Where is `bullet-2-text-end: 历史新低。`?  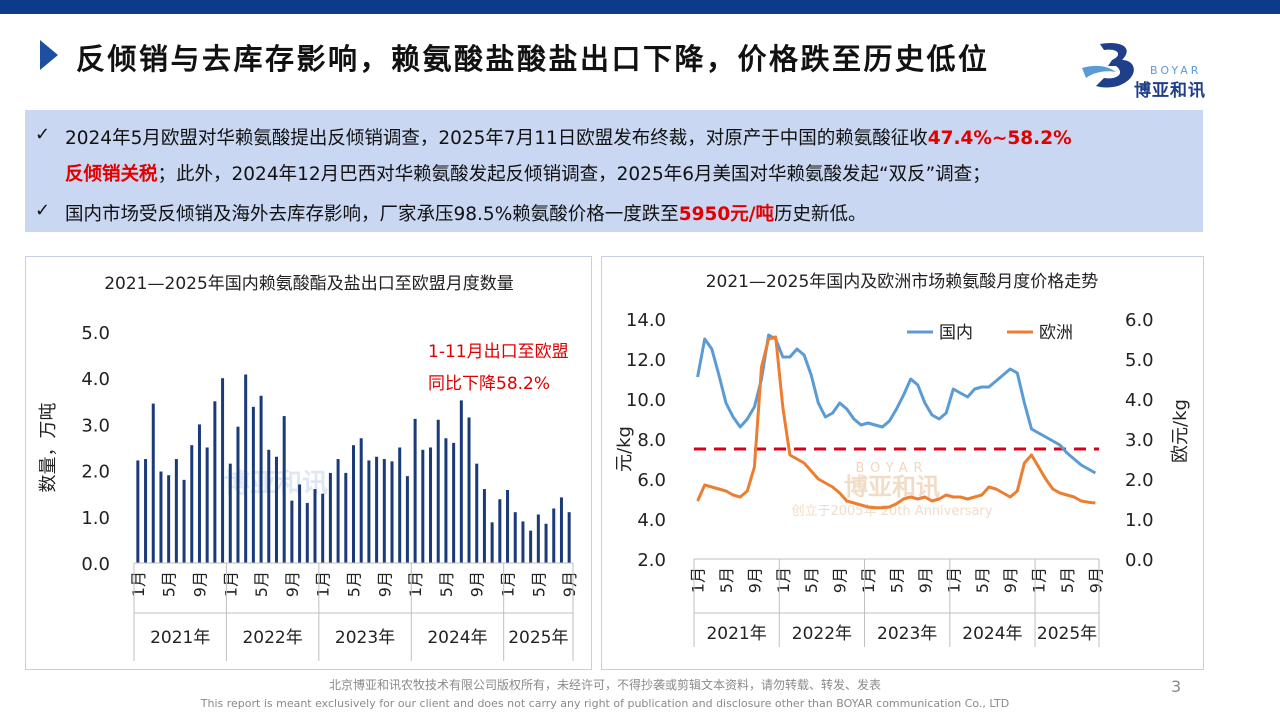
bullet-2-text-end: 历史新低。 is located at coordinates (820, 214).